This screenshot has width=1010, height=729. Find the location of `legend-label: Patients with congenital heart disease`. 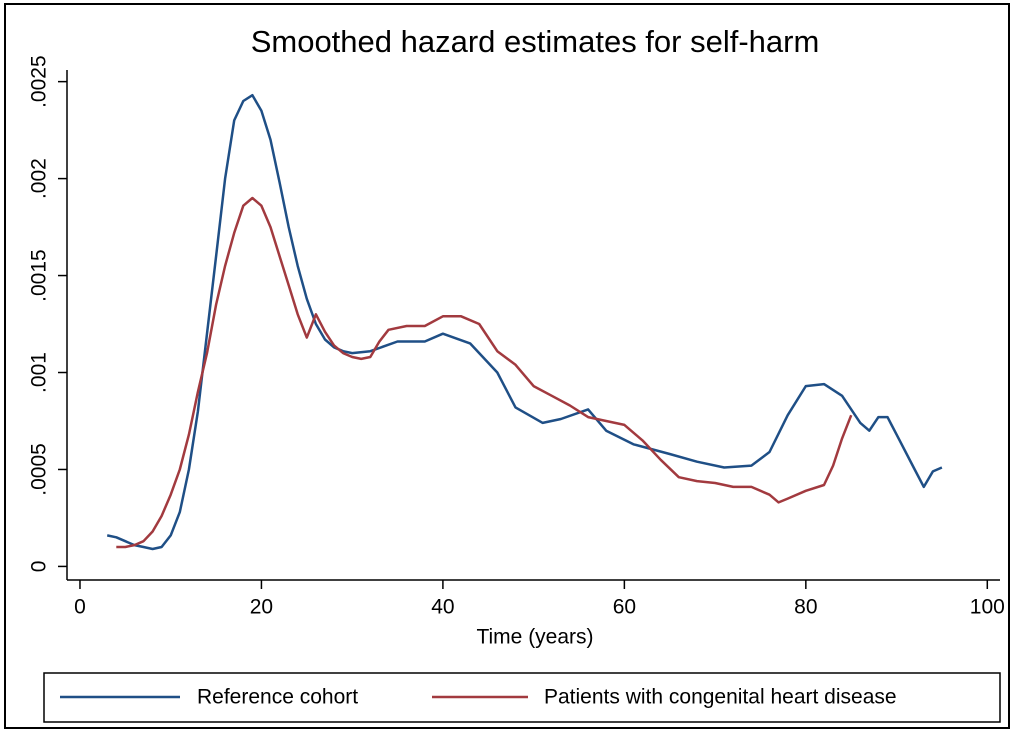

legend-label: Patients with congenital heart disease is located at coordinates (720, 697).